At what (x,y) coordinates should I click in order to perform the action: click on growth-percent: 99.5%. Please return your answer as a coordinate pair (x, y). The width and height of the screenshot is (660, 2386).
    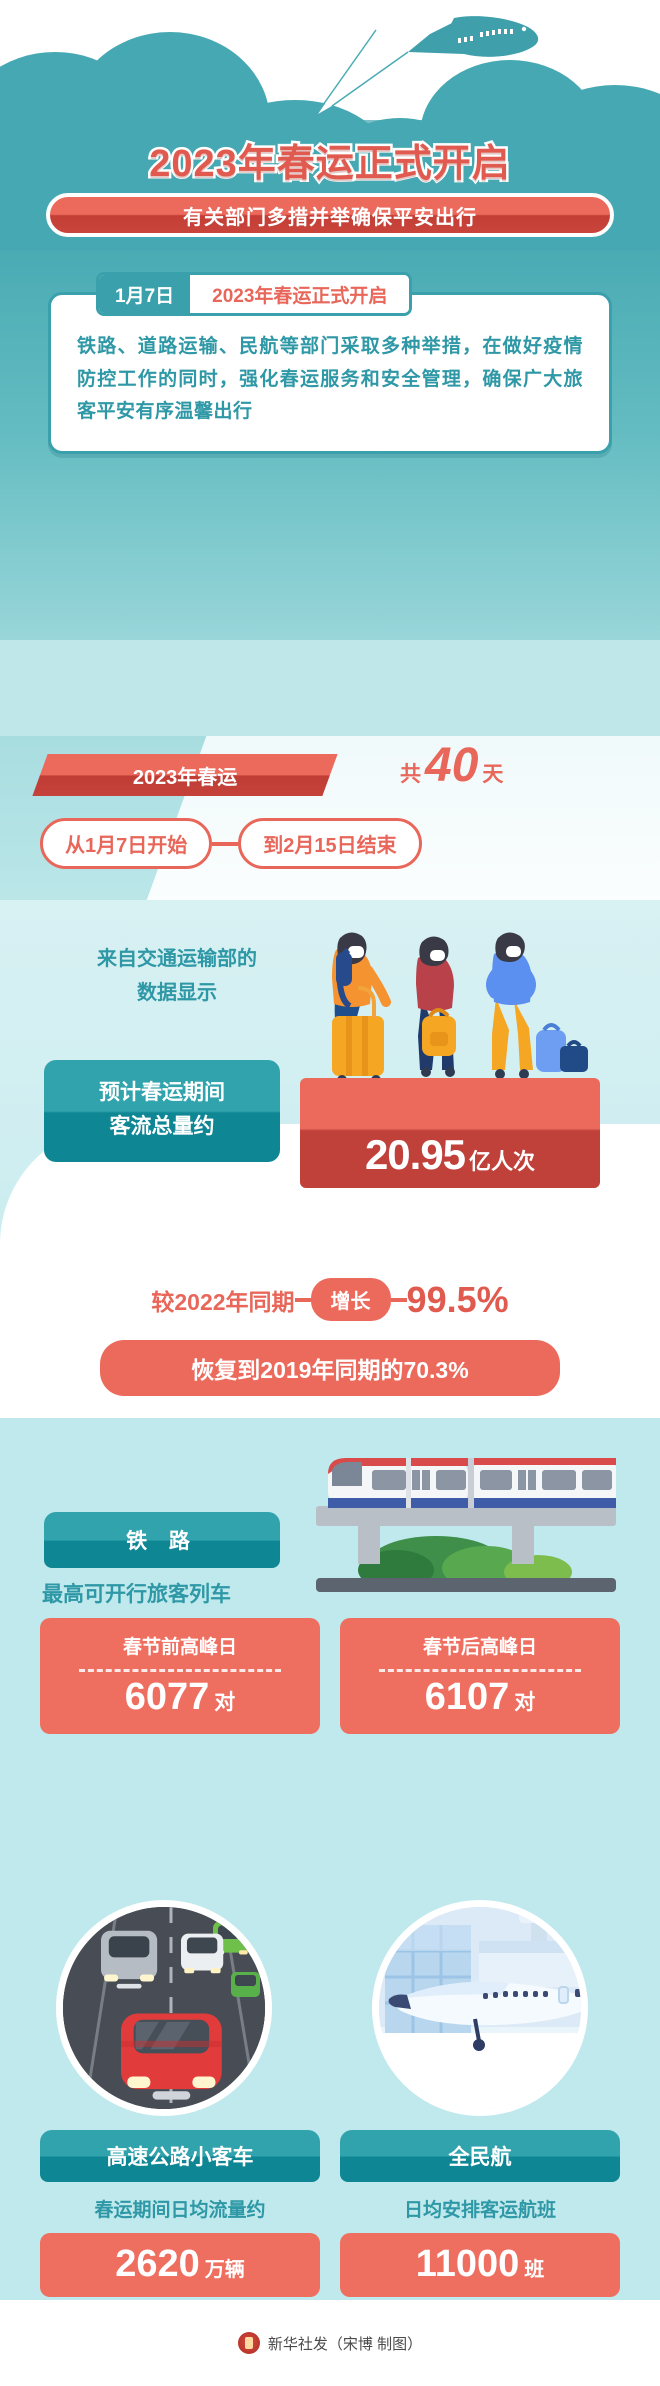
    Looking at the image, I should click on (457, 1299).